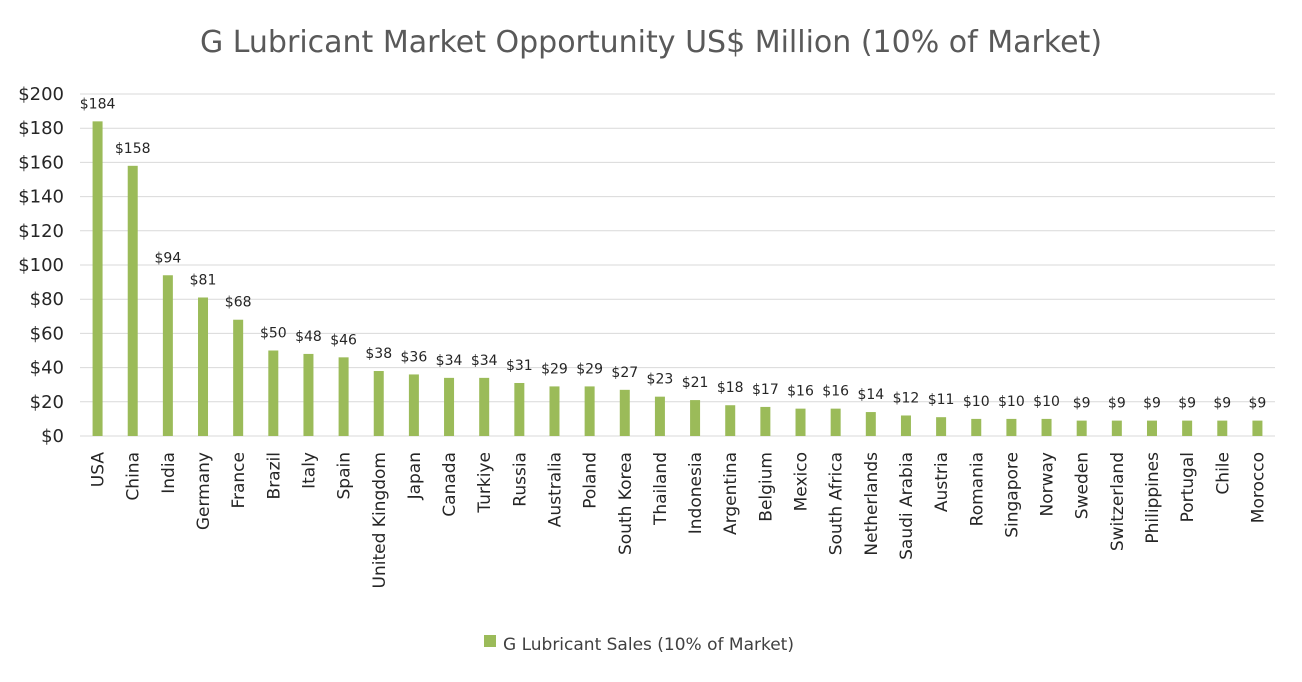 This screenshot has width=1302, height=682. I want to click on x-tick-label: USA, so click(99, 470).